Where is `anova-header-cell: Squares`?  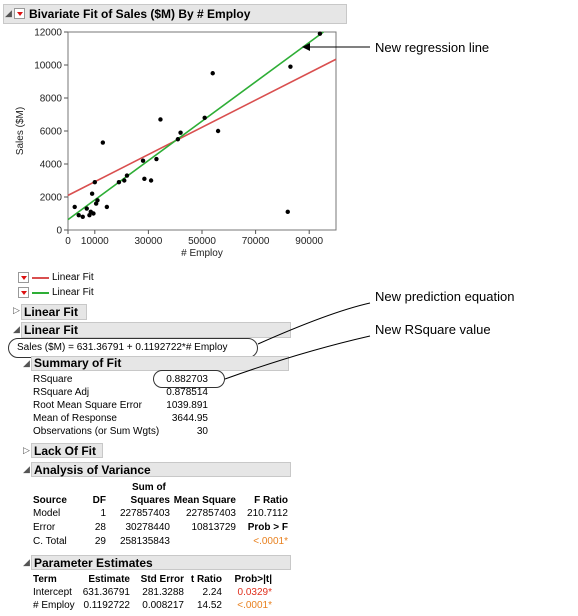
anova-header-cell: Squares is located at coordinates (150, 500).